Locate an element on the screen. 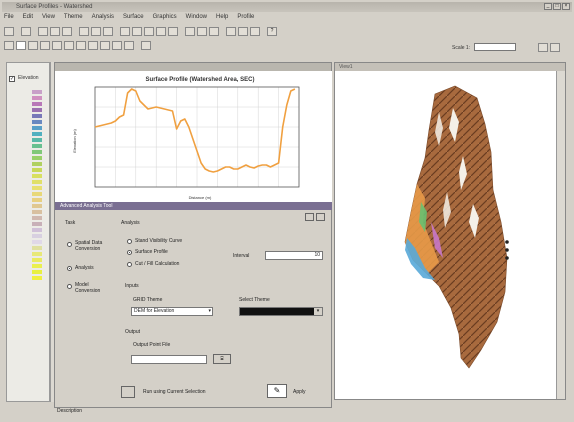  theme-properties-icon is located at coordinates (43, 31).